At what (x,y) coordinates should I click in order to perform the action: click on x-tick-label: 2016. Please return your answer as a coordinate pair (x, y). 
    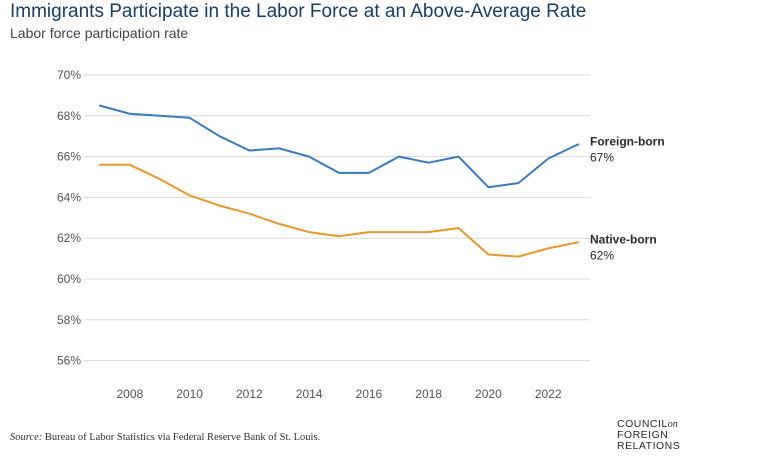
    Looking at the image, I should click on (369, 394).